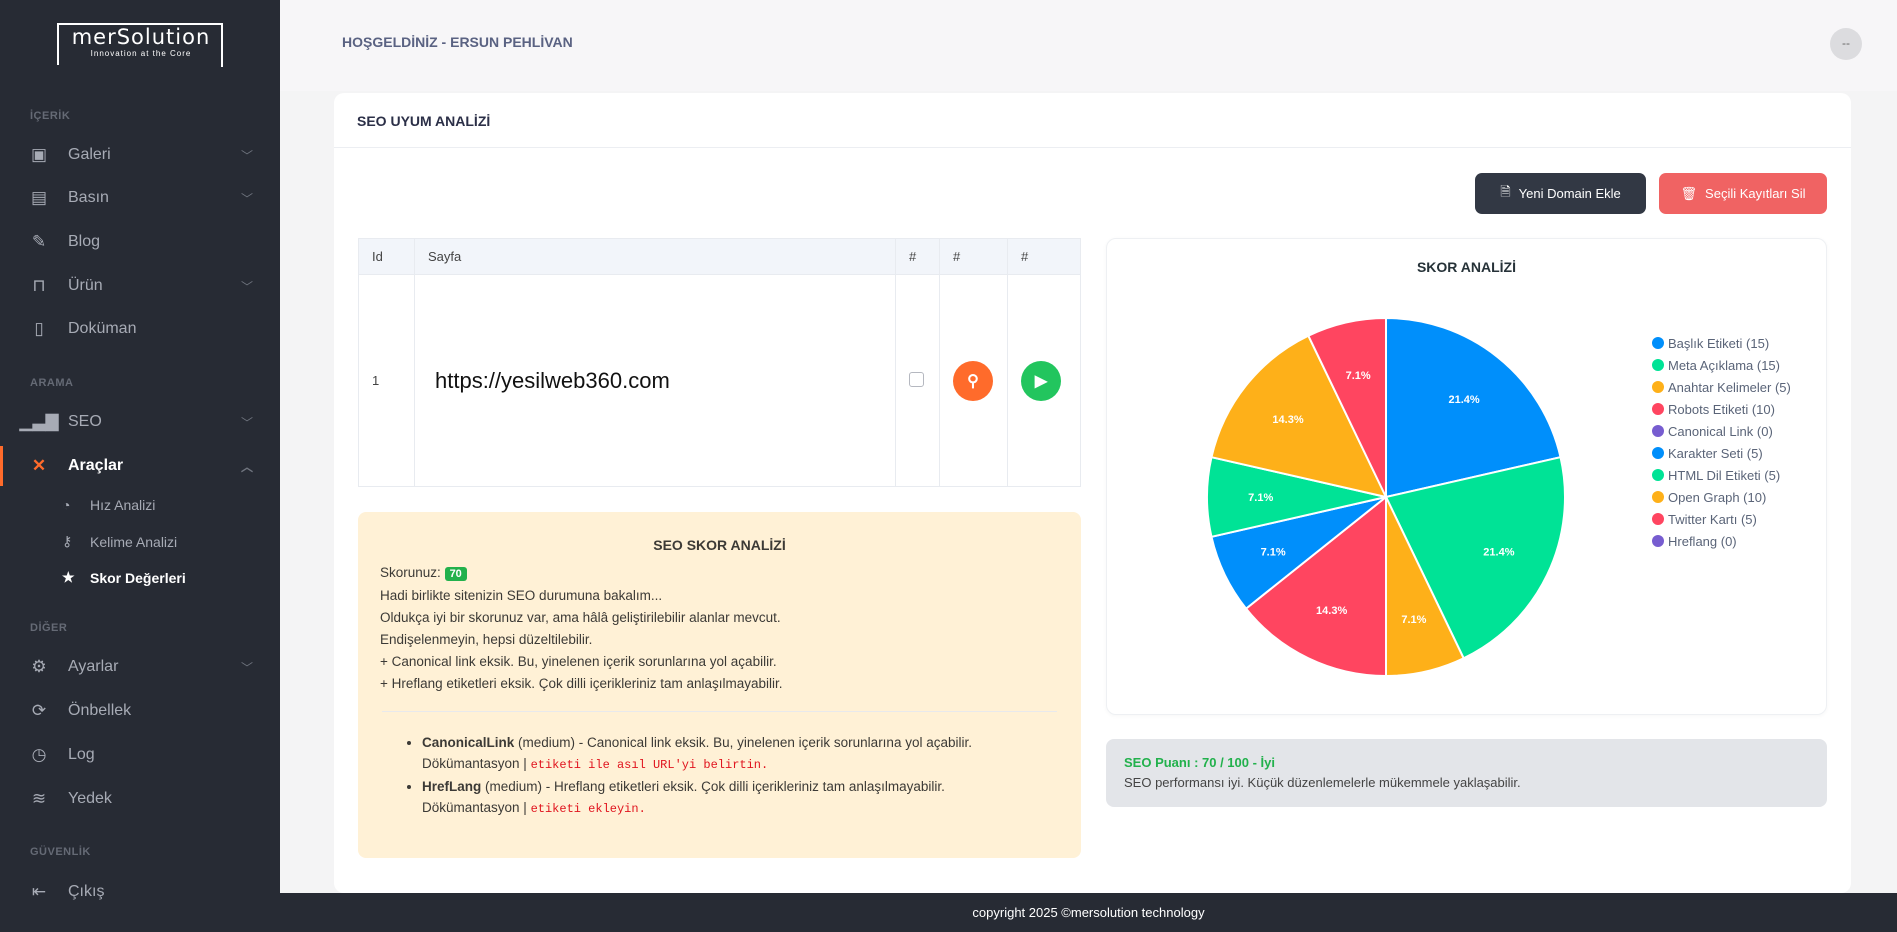 This screenshot has height=932, width=1897. I want to click on column-run: #, so click(1044, 256).